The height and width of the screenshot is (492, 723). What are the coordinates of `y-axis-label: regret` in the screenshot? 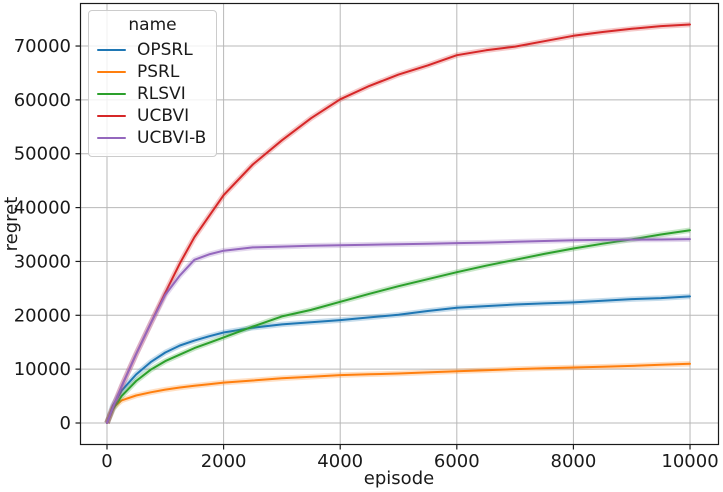 It's located at (11, 224).